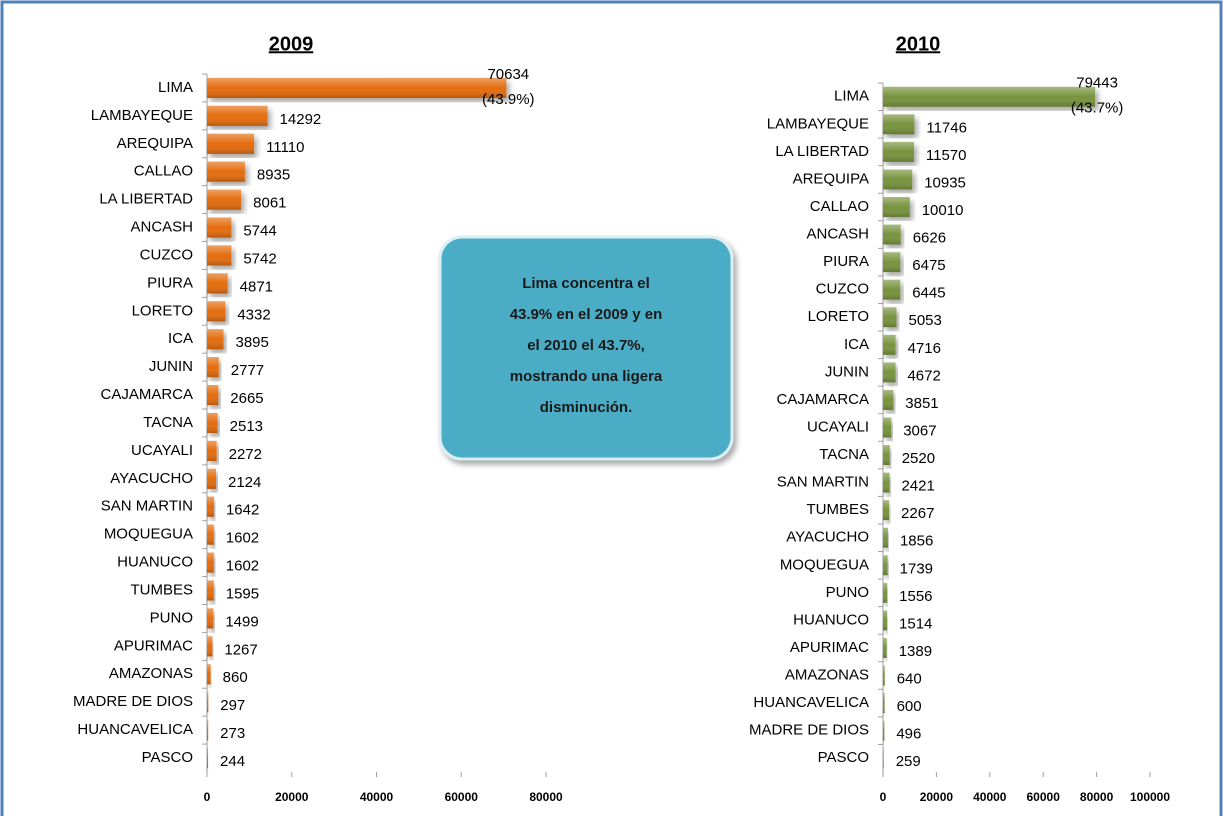  What do you see at coordinates (917, 486) in the screenshot?
I see `data-label: 2421` at bounding box center [917, 486].